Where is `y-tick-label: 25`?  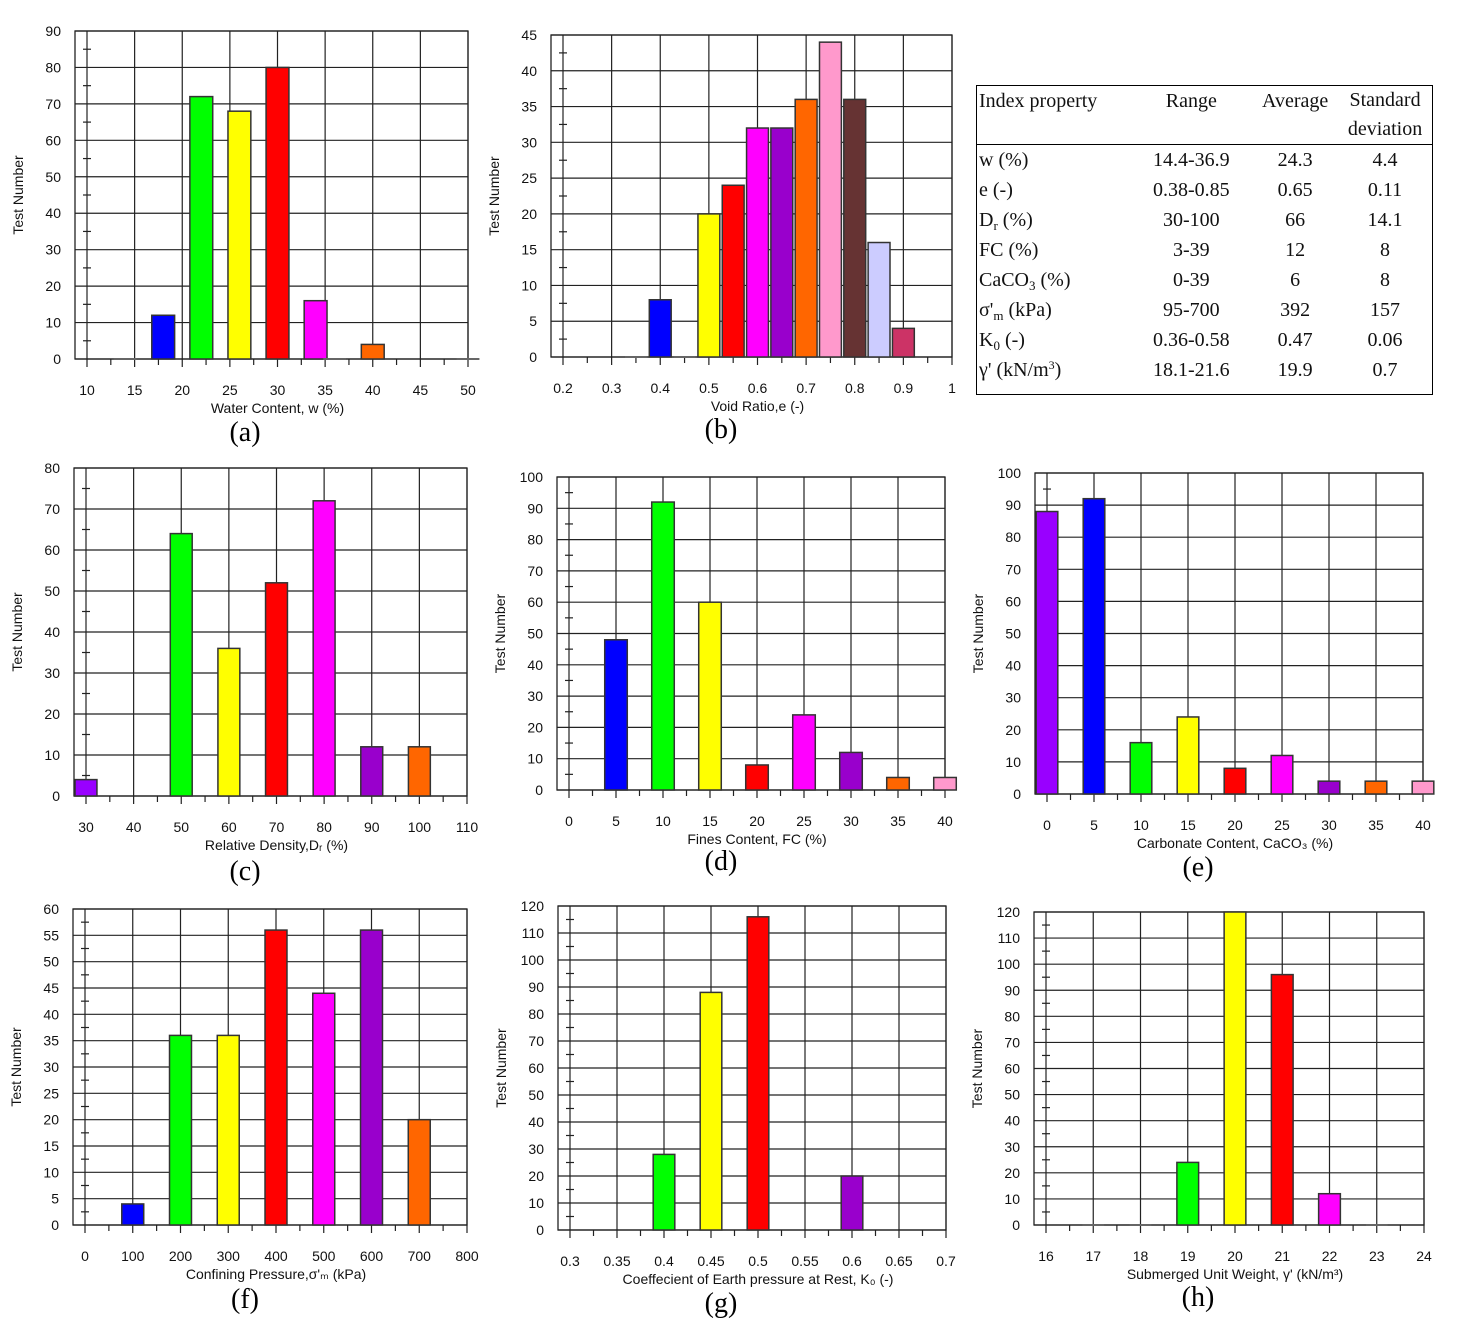
y-tick-label: 25 is located at coordinates (51, 1093).